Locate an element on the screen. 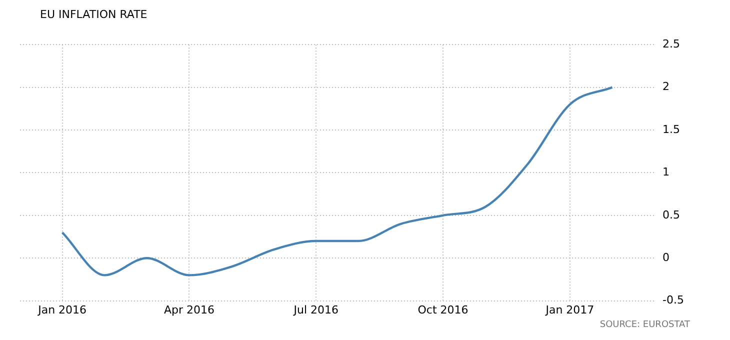 Image resolution: width=730 pixels, height=340 pixels. y-tick-label: -0.5 is located at coordinates (673, 300).